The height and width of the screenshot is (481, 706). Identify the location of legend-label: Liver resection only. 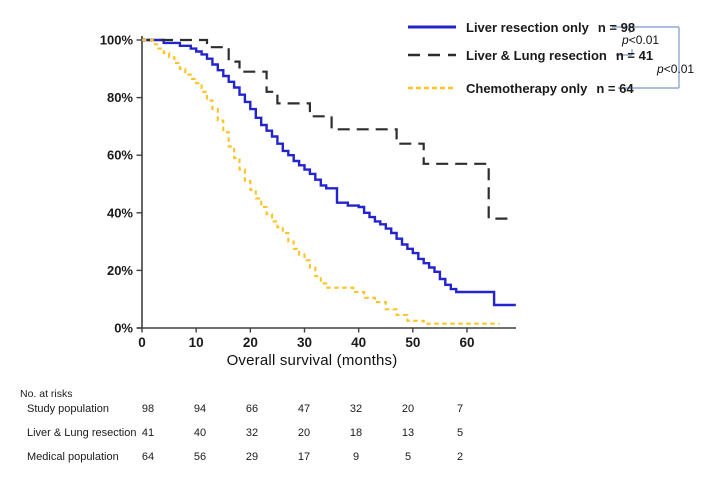
(527, 27).